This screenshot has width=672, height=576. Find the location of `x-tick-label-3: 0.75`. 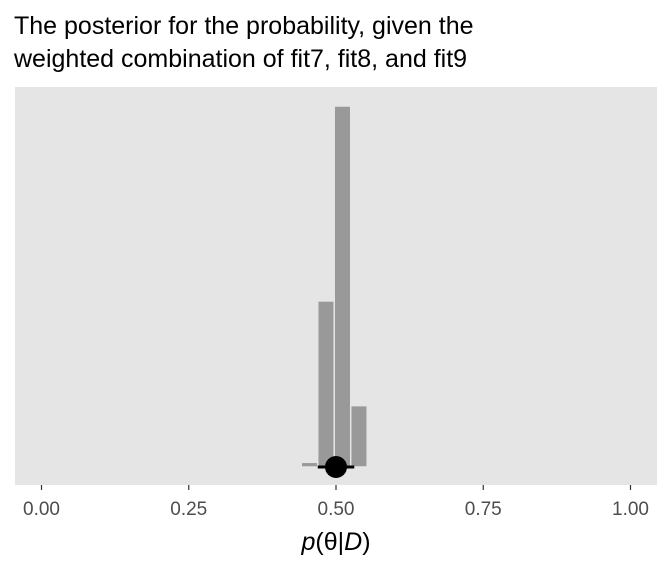

x-tick-label-3: 0.75 is located at coordinates (483, 509).